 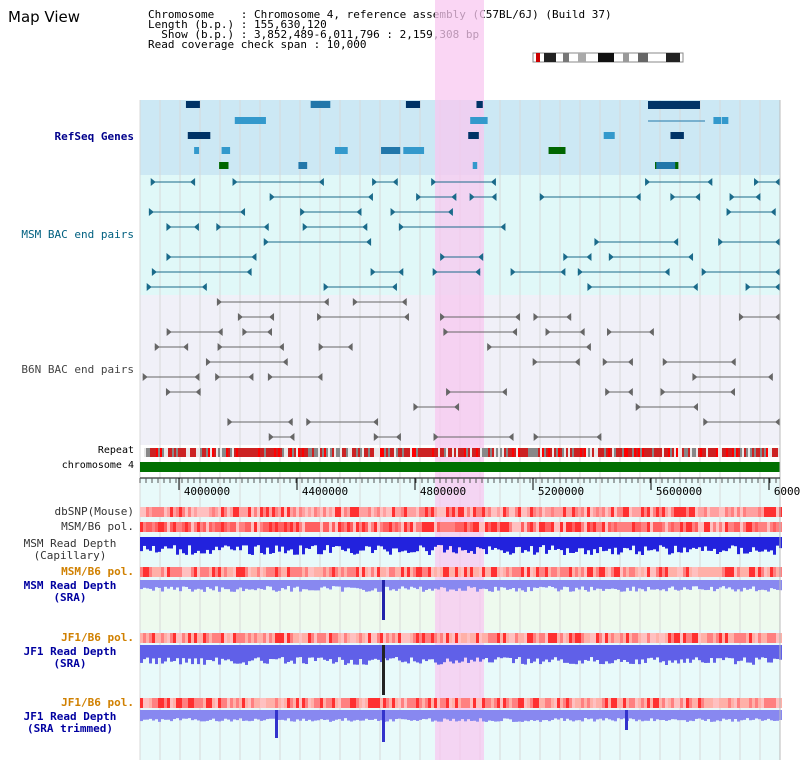 I want to click on track-label-refseq: RefSeq Genes, so click(x=94, y=136).